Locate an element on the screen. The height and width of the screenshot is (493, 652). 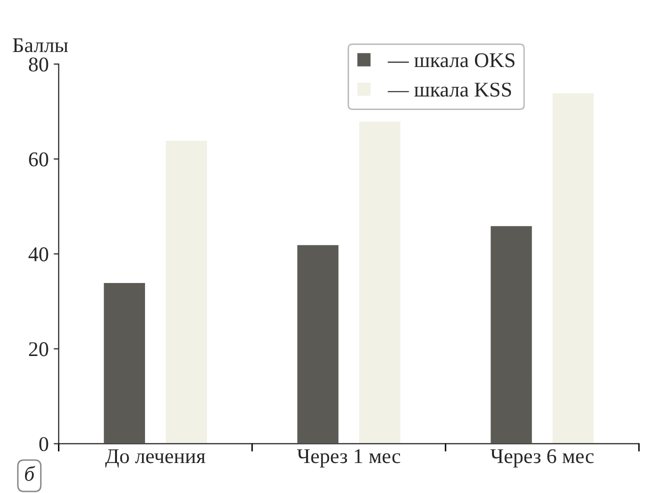
y-tick-label: 60 is located at coordinates (38, 159).